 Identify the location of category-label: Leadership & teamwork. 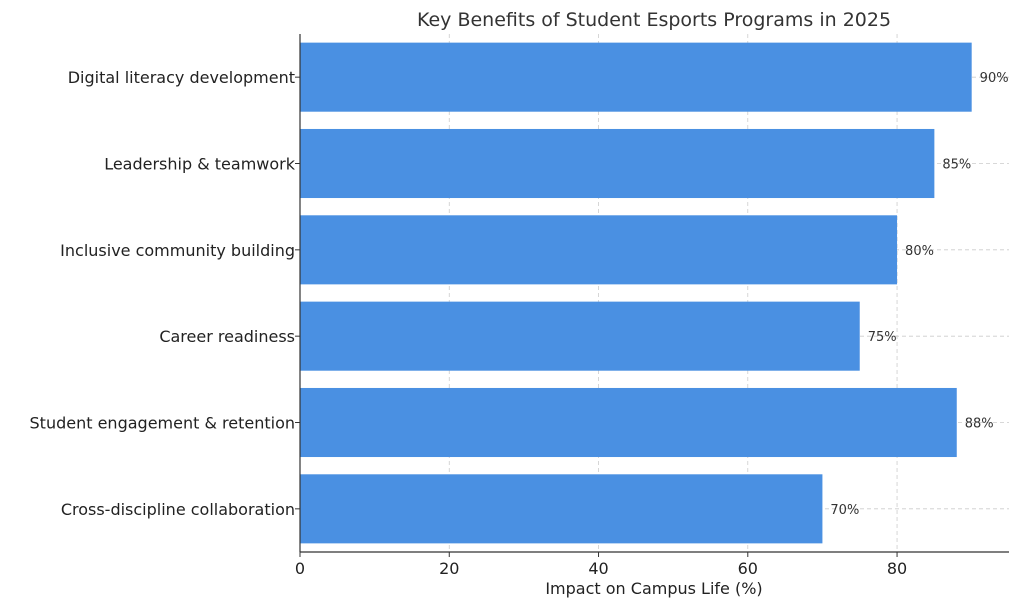
(200, 164).